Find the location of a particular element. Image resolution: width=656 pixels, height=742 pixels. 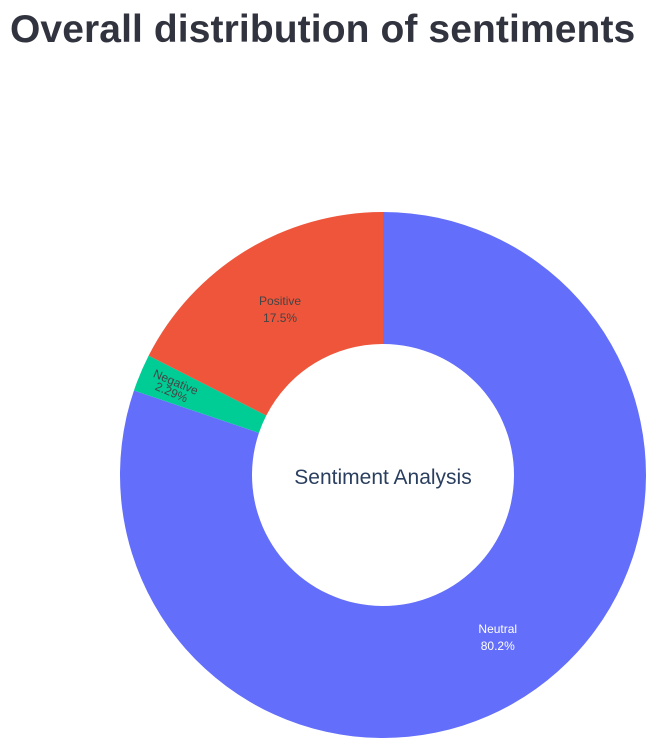

page-title: Overall distribution of sentiments is located at coordinates (323, 29).